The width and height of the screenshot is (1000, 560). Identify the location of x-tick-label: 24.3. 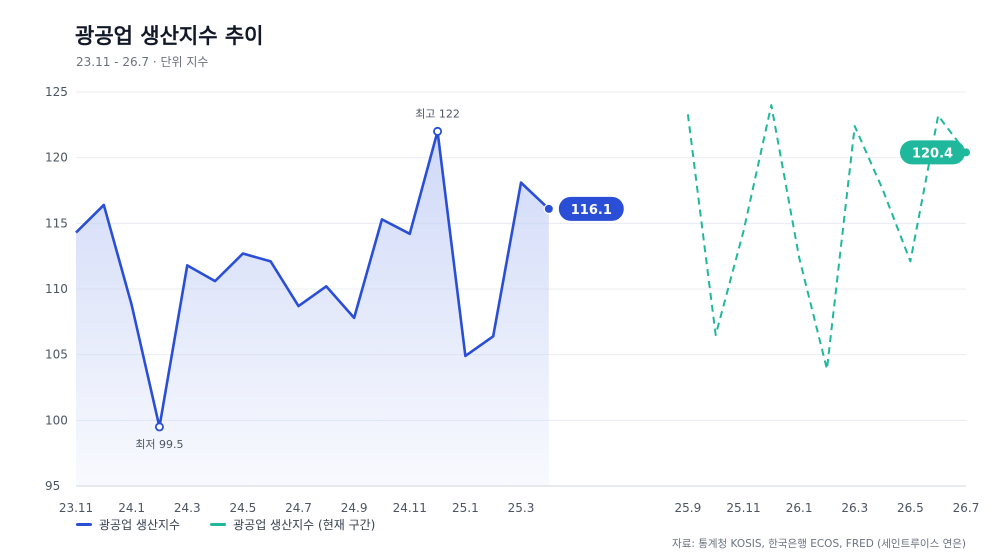
(187, 508).